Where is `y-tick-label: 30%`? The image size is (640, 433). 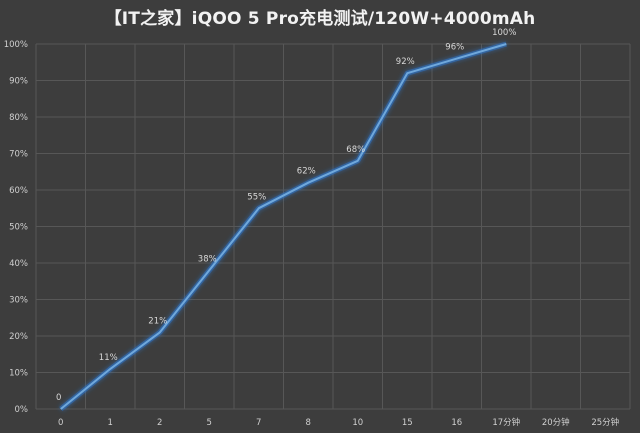 y-tick-label: 30% is located at coordinates (18, 301).